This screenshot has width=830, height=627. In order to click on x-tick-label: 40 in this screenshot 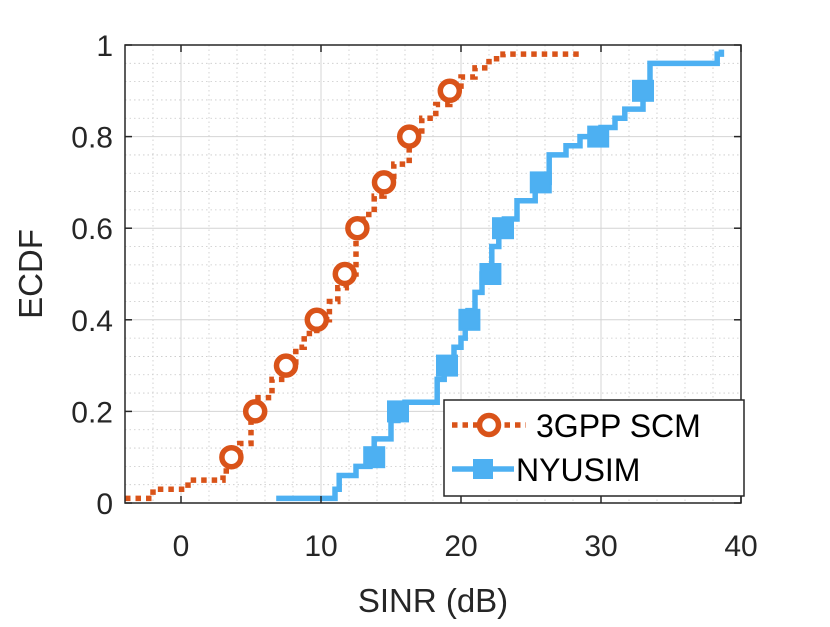, I will do `click(740, 546)`.